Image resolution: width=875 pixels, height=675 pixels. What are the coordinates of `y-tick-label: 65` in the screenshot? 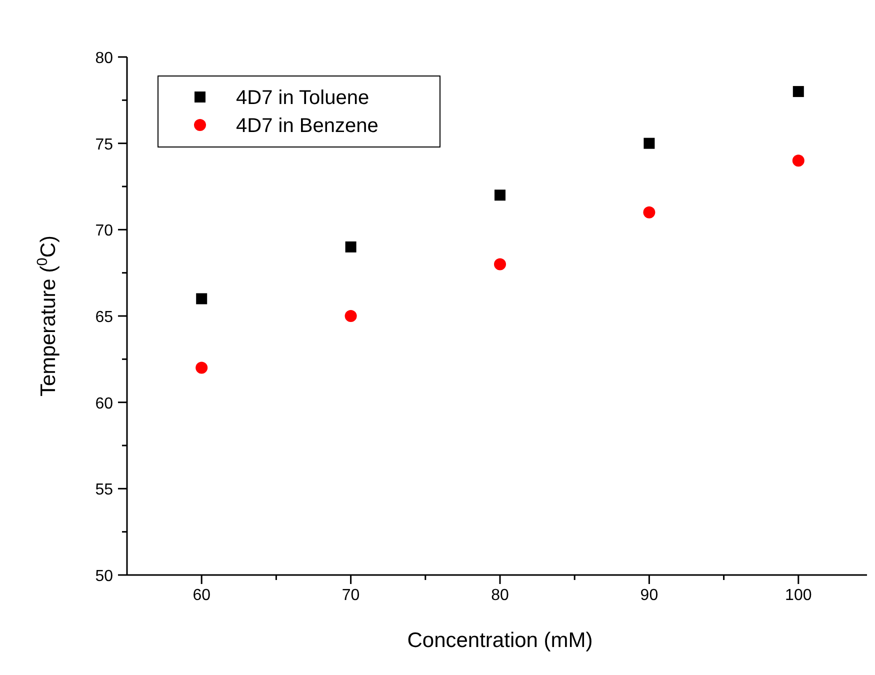 It's located at (104, 317).